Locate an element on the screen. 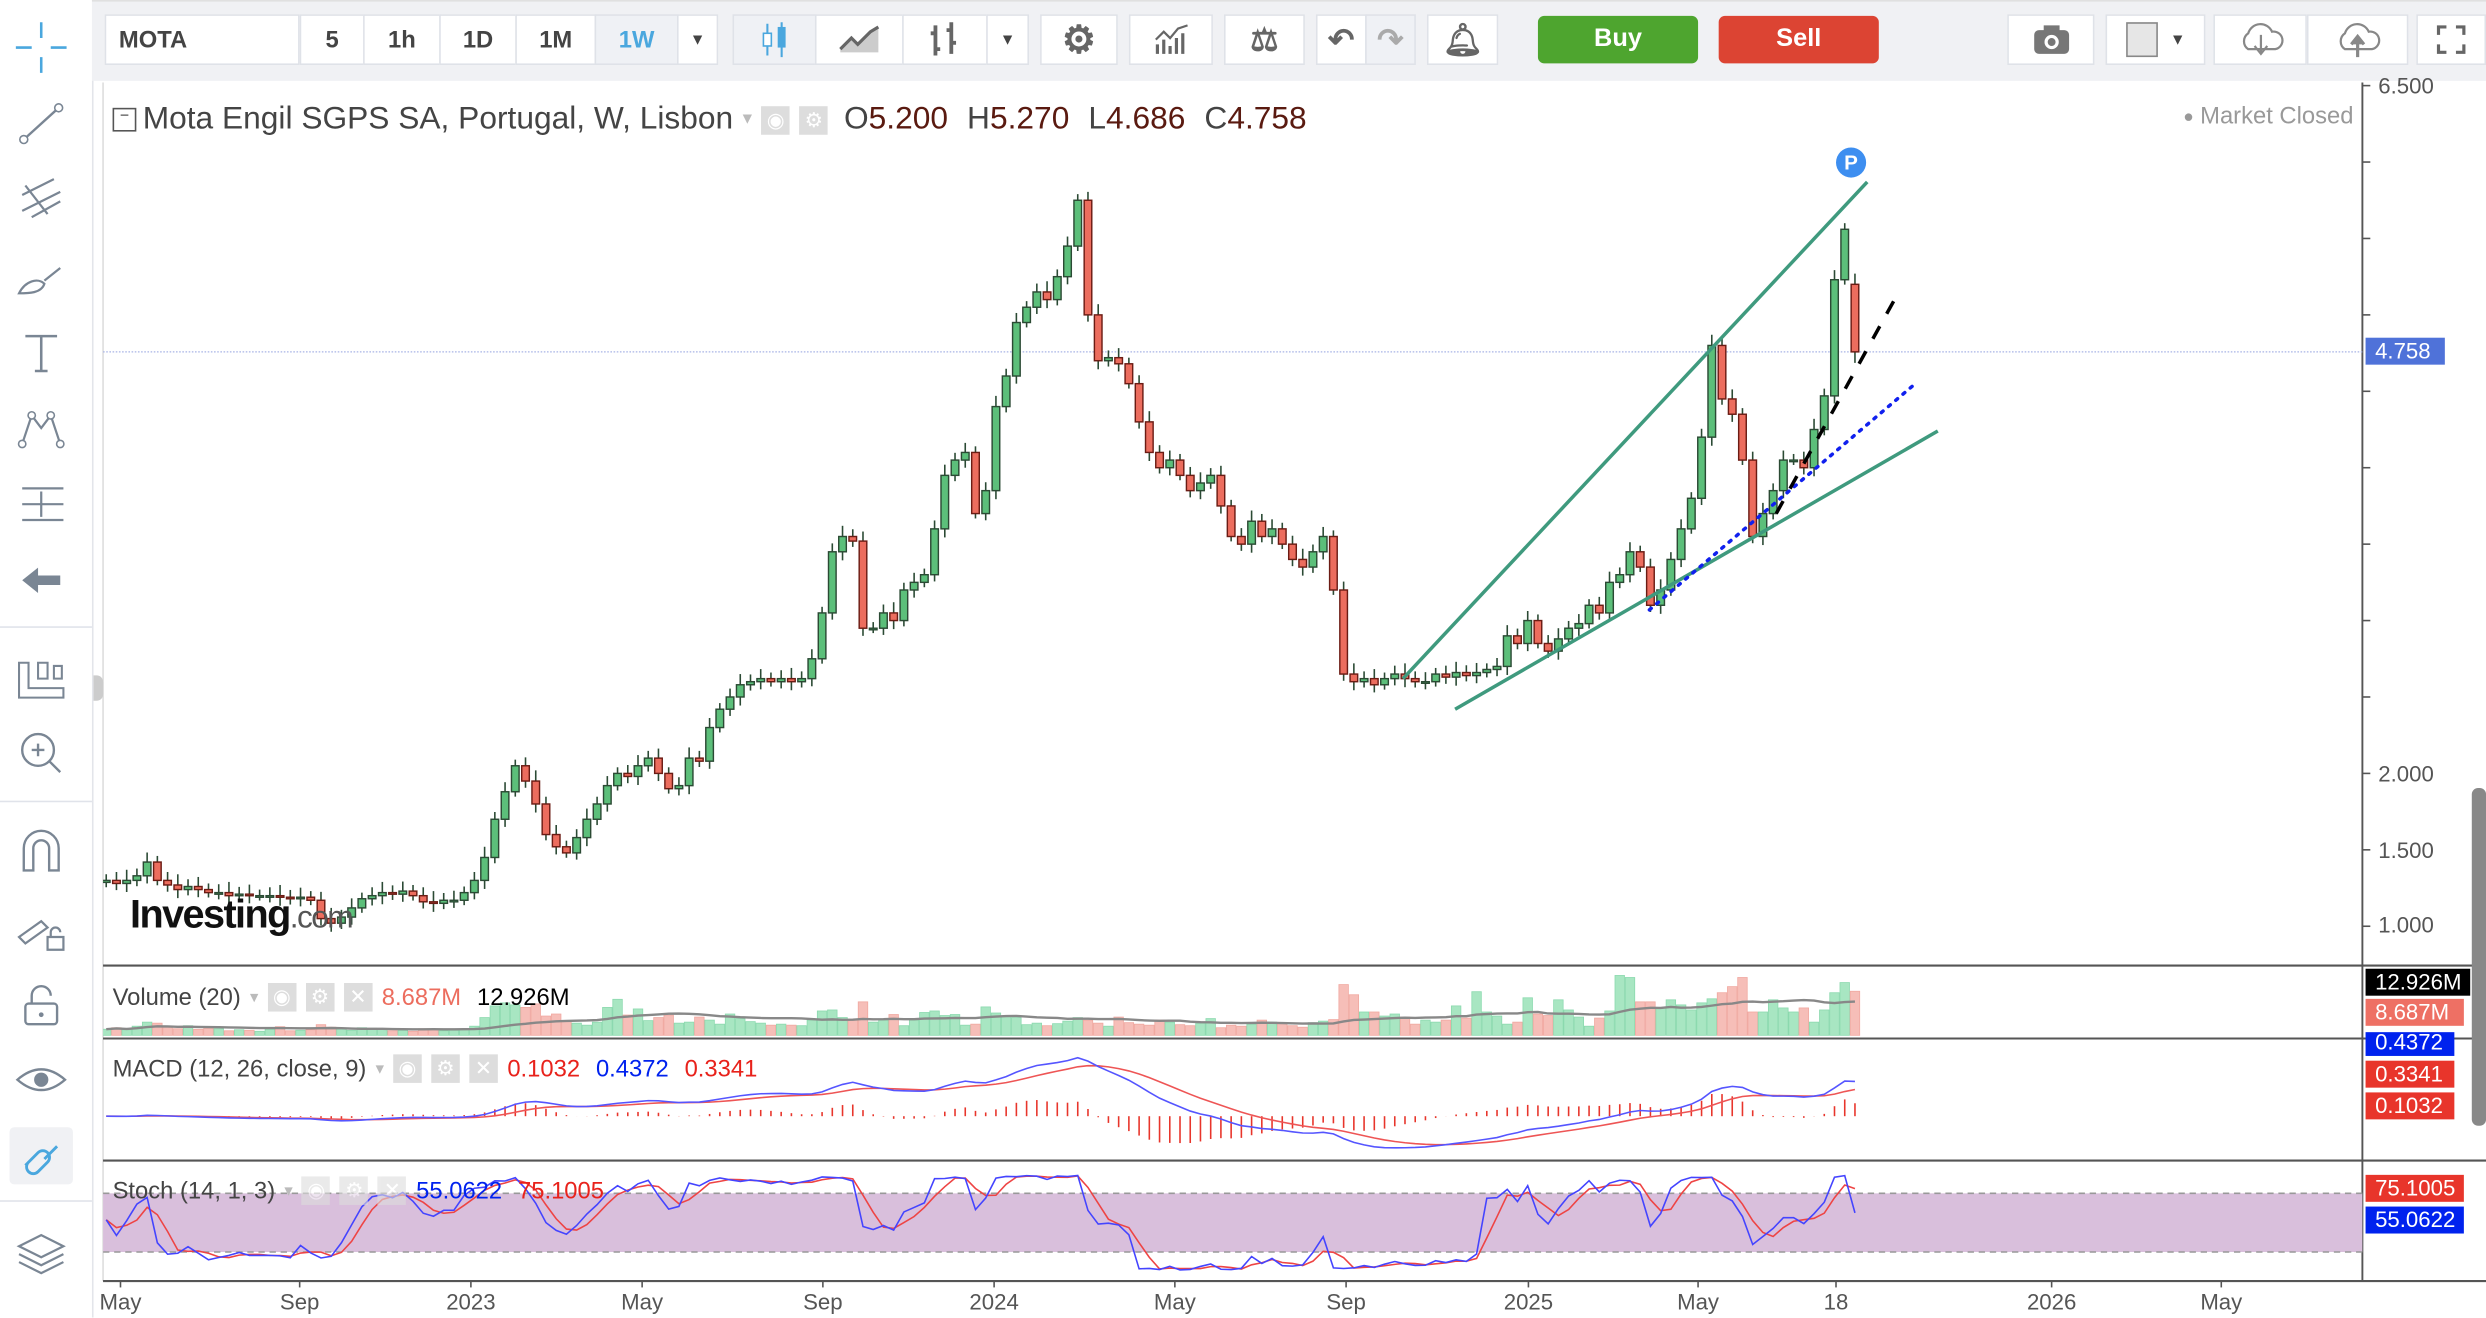 This screenshot has width=2486, height=1318. fullscreen-button is located at coordinates (2451, 40).